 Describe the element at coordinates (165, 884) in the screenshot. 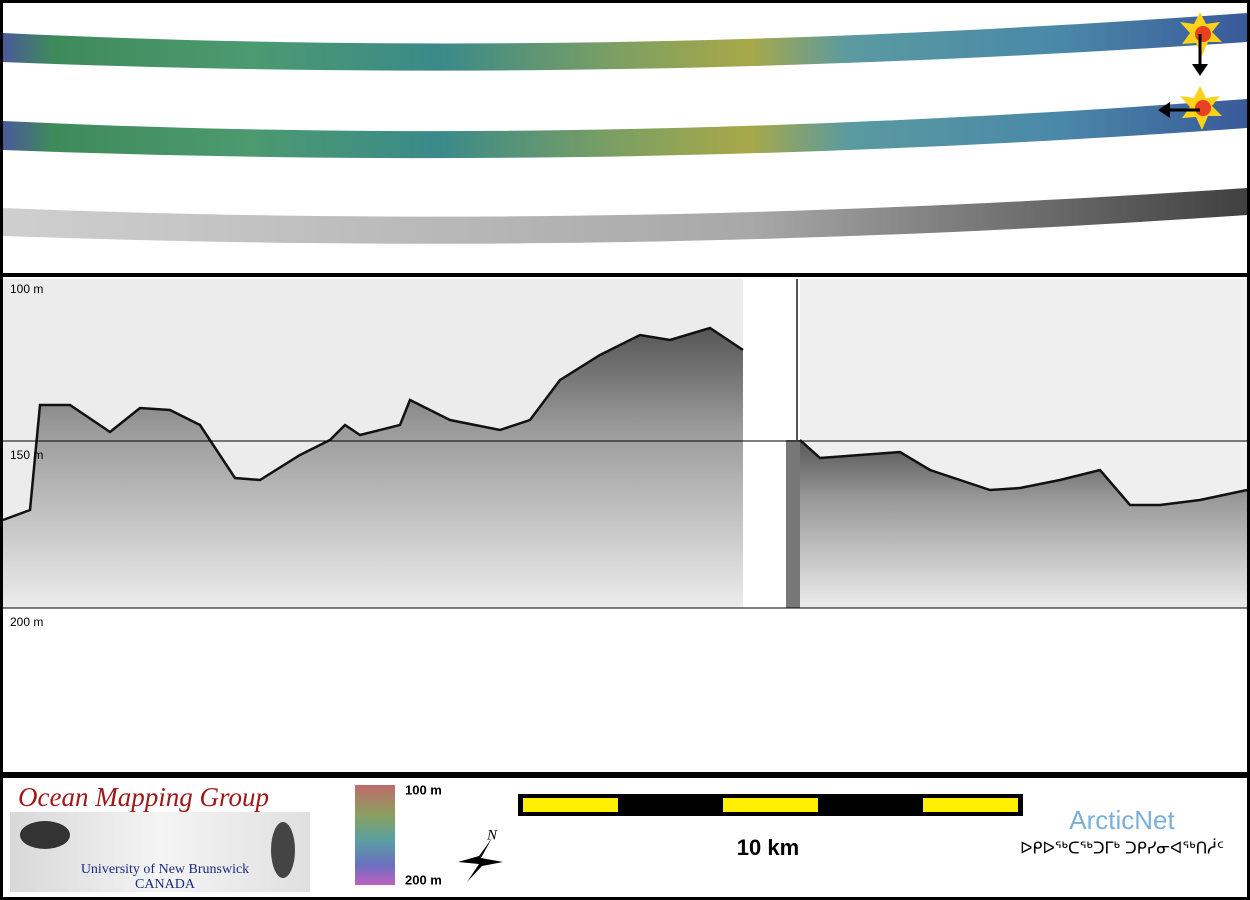

I see `logo-country: CANADA` at that location.